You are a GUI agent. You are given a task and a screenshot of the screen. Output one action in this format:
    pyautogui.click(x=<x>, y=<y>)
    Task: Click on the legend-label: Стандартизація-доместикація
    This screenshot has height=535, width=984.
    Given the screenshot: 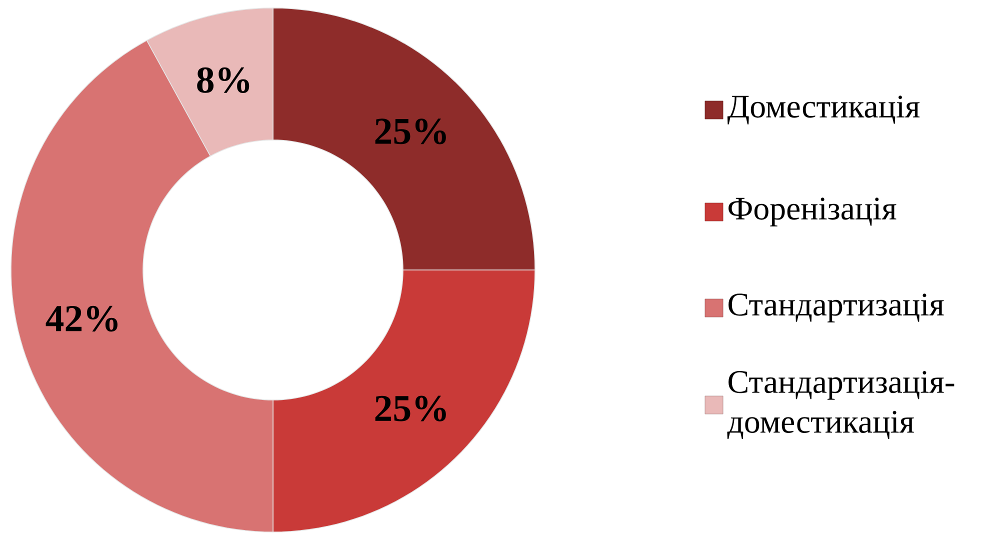 What is the action you would take?
    pyautogui.click(x=840, y=405)
    